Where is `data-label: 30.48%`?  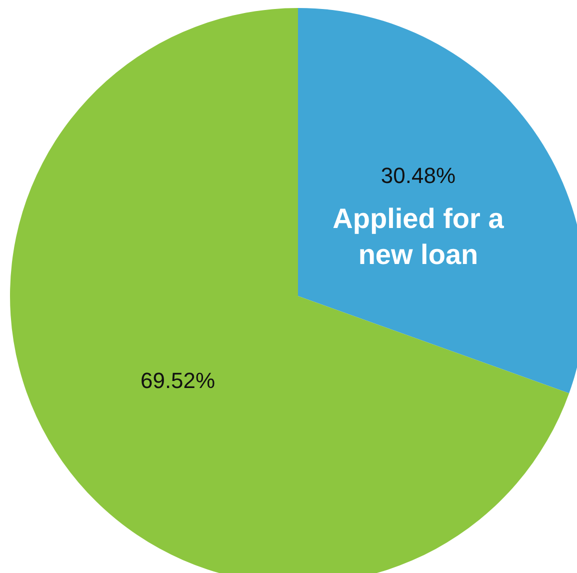
data-label: 30.48% is located at coordinates (418, 175).